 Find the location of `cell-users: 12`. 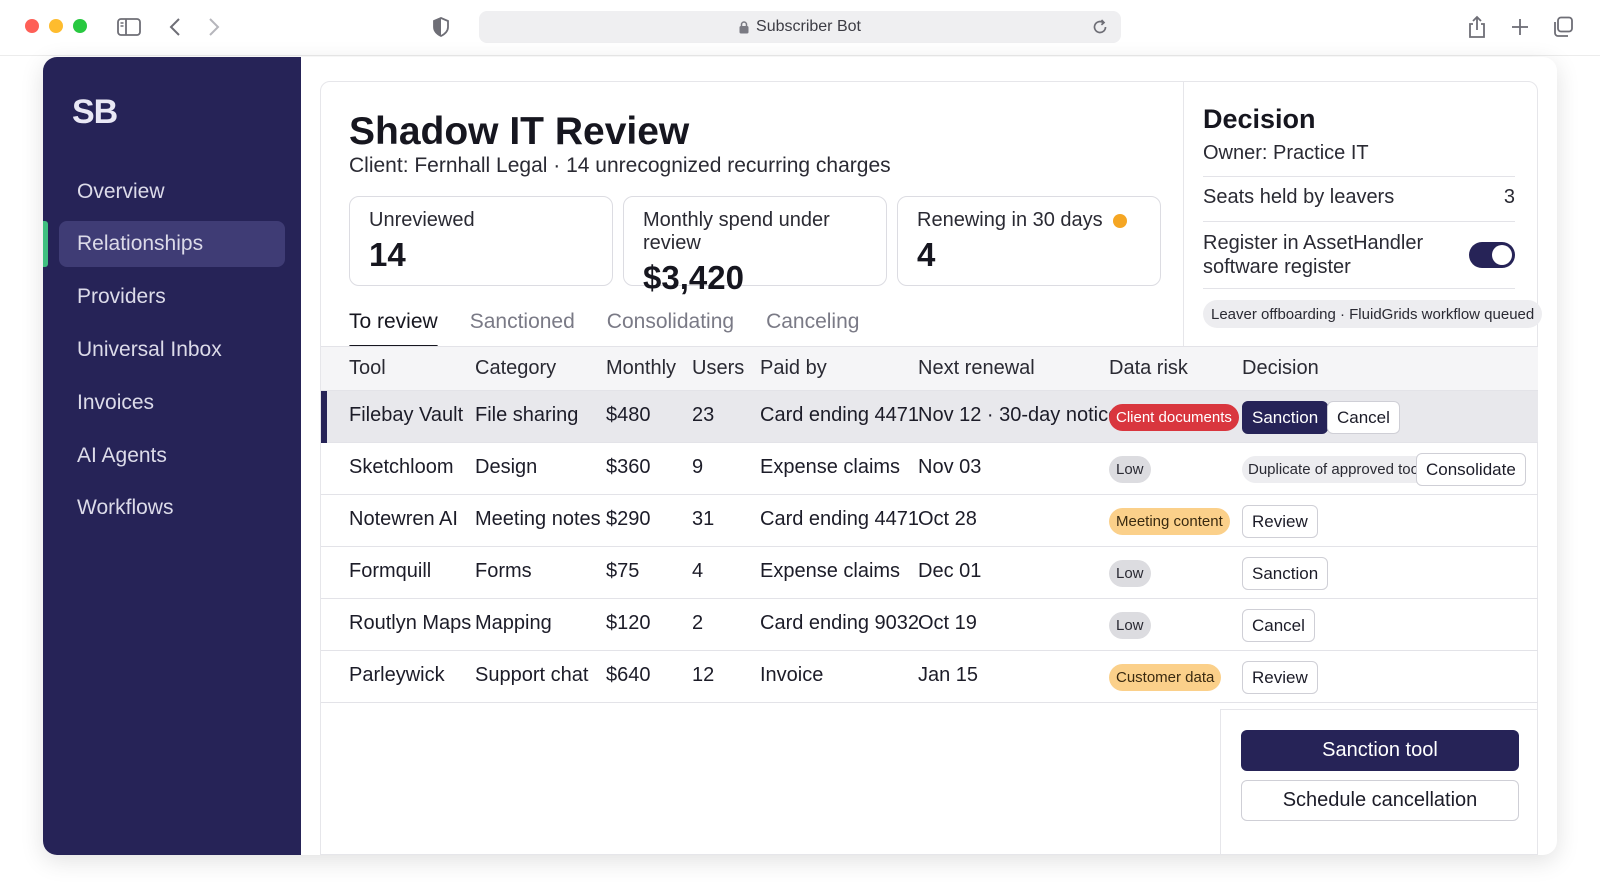

cell-users: 12 is located at coordinates (703, 675).